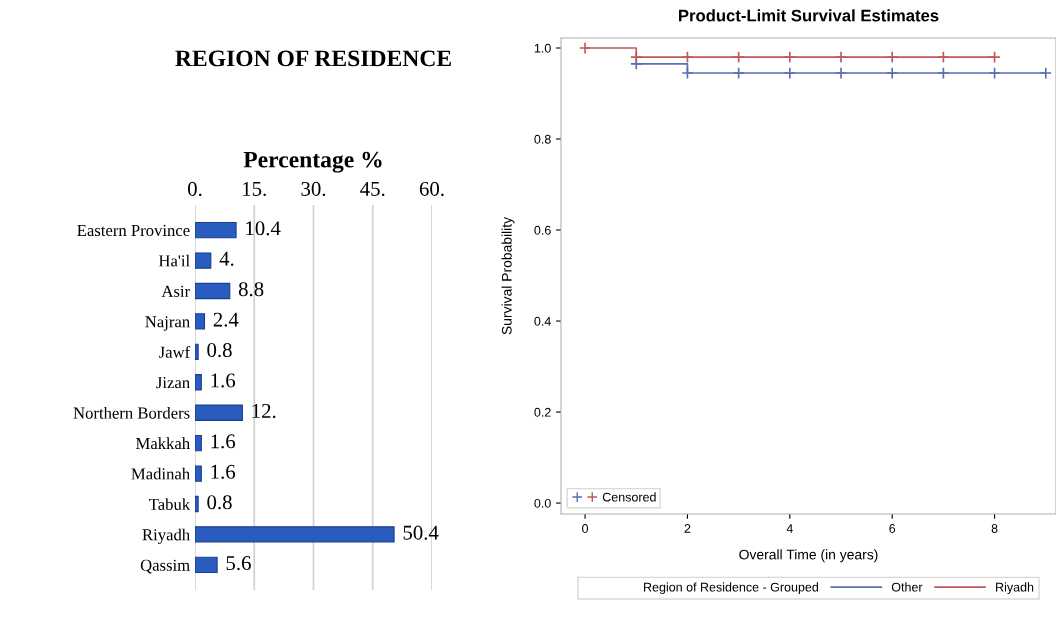  Describe the element at coordinates (313, 188) in the screenshot. I see `x-tick-label: 30.` at that location.